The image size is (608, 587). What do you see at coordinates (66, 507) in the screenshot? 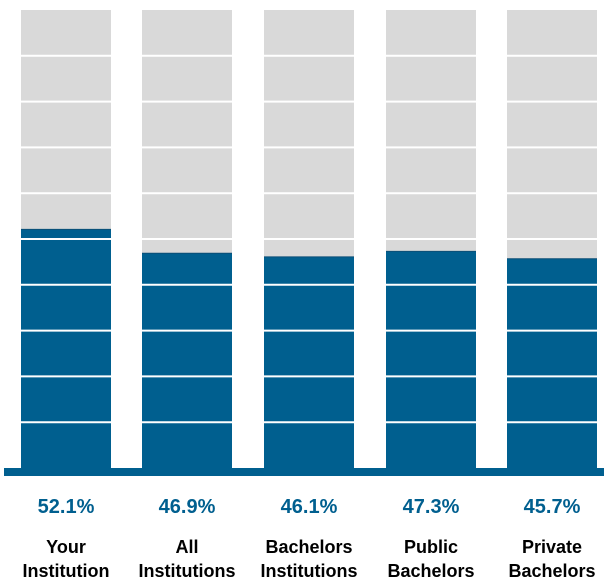
I see `value-label: 52.1%` at bounding box center [66, 507].